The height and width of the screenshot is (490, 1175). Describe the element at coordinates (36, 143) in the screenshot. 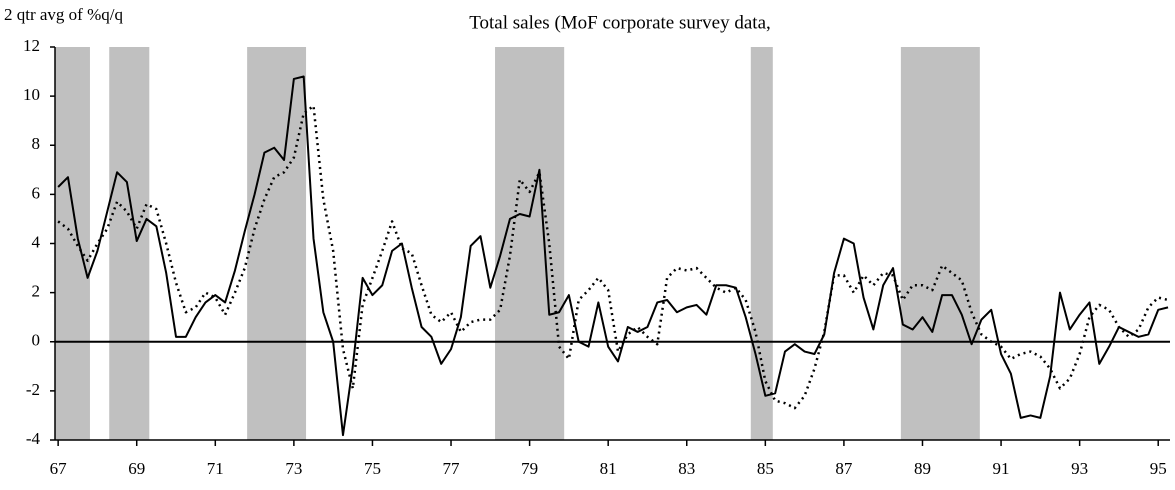

I see `y-tick-label: 8` at that location.